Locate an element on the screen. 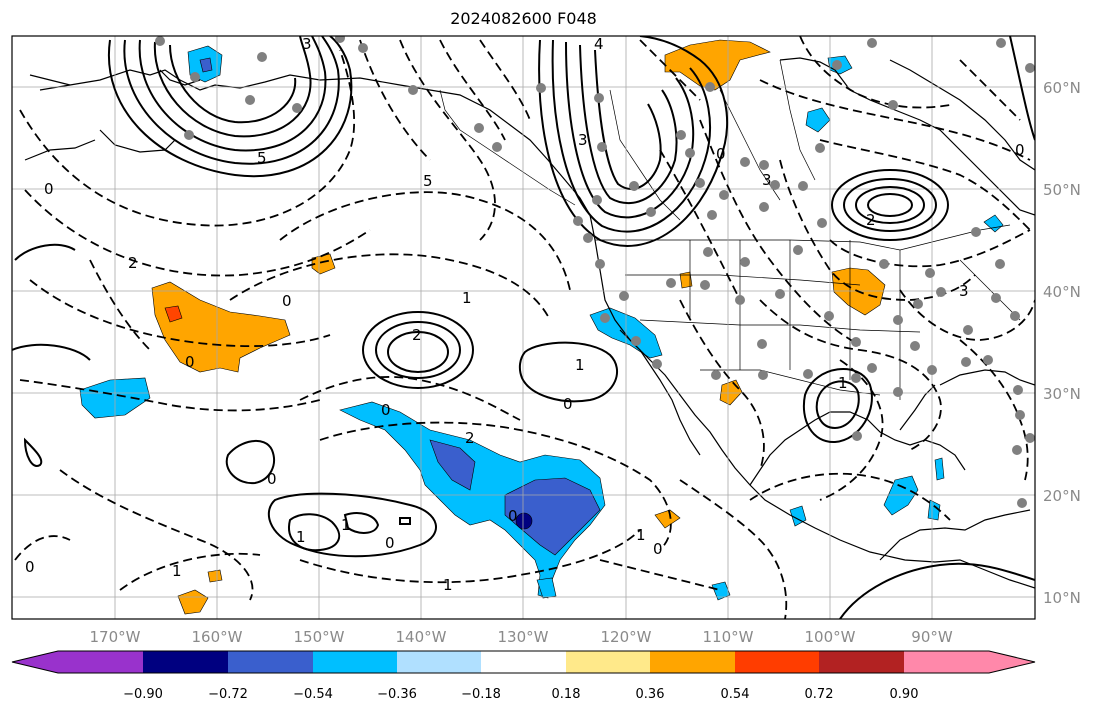 The width and height of the screenshot is (1105, 712). map-title: 2024082600 F048 is located at coordinates (523, 18).